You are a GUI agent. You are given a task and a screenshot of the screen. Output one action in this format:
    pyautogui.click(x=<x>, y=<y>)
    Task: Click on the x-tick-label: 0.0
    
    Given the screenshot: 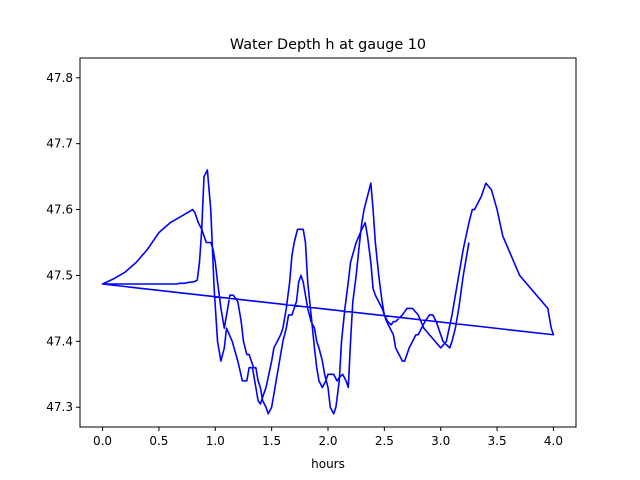 What is the action you would take?
    pyautogui.click(x=102, y=441)
    